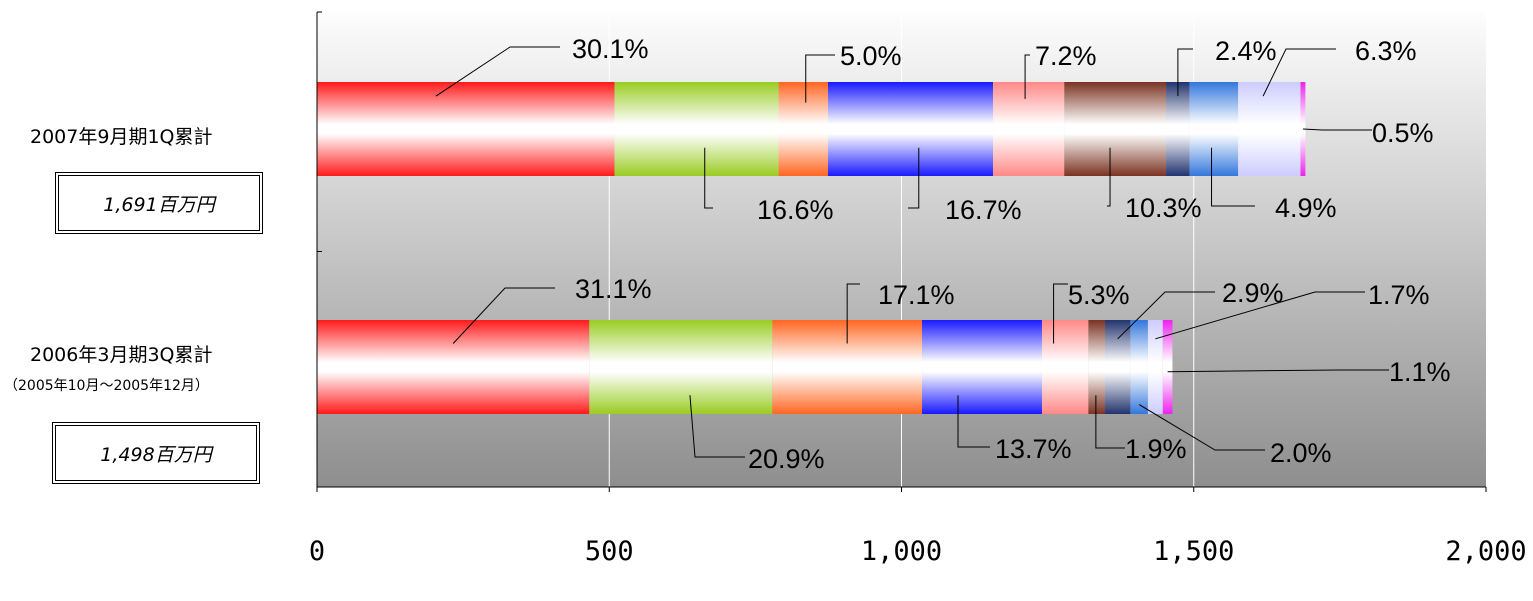  I want to click on data-label: 5.0%, so click(871, 56).